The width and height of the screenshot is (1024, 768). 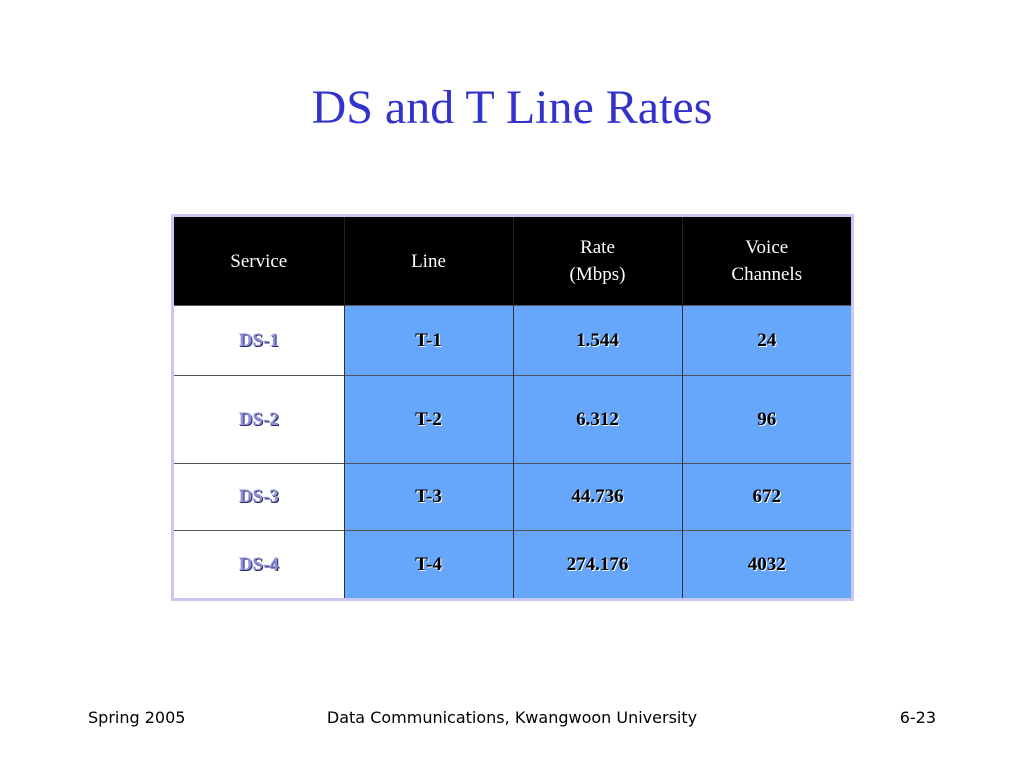 What do you see at coordinates (137, 717) in the screenshot?
I see `footer-left: Spring 2005` at bounding box center [137, 717].